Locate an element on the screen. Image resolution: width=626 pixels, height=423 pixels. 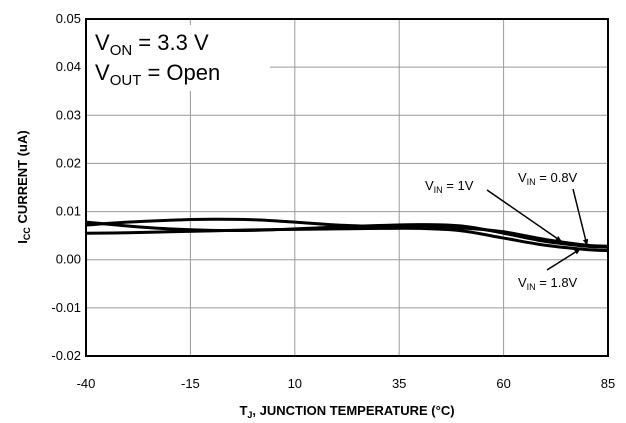
y-tick-label: 0.04 is located at coordinates (68, 66).